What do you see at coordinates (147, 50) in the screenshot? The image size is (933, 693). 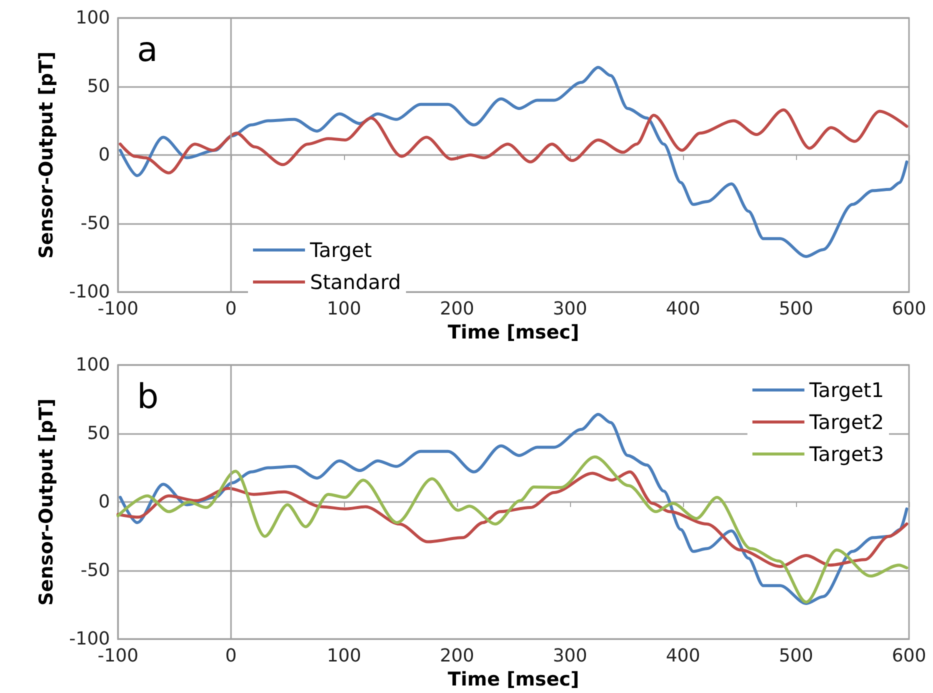 I see `chart-title: a` at bounding box center [147, 50].